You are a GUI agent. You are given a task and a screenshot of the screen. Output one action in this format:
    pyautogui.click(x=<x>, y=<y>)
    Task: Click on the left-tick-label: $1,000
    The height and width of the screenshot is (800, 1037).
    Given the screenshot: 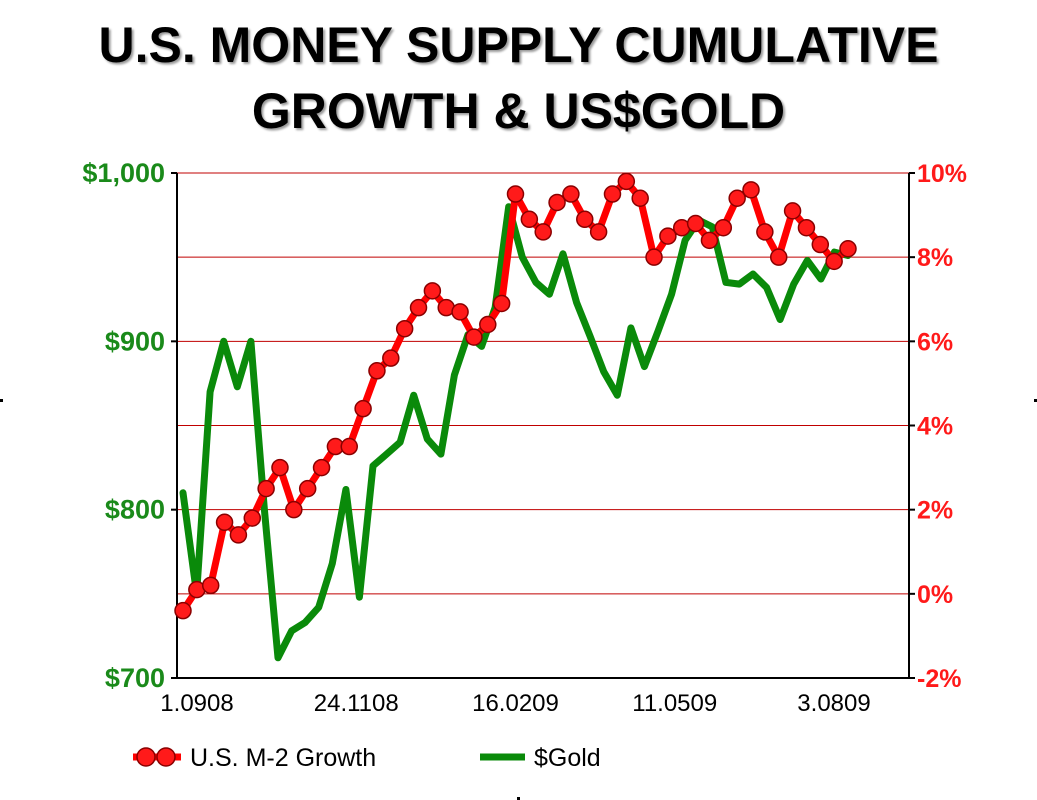 What is the action you would take?
    pyautogui.click(x=123, y=173)
    